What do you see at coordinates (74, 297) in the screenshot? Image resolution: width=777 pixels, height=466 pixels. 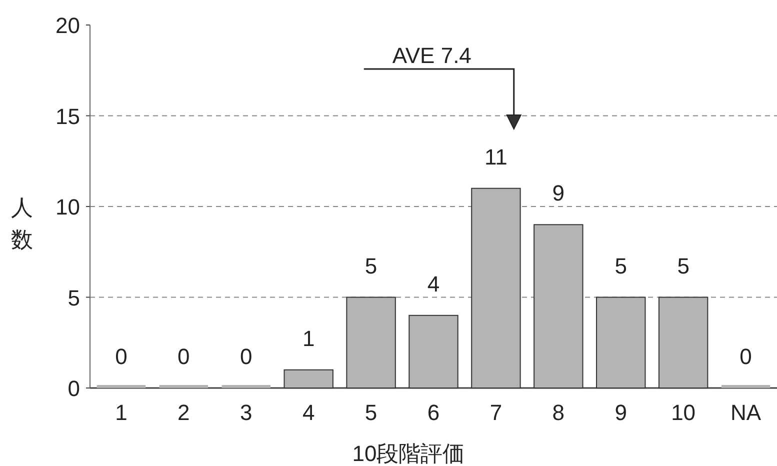 I see `y-tick-label: 5` at bounding box center [74, 297].